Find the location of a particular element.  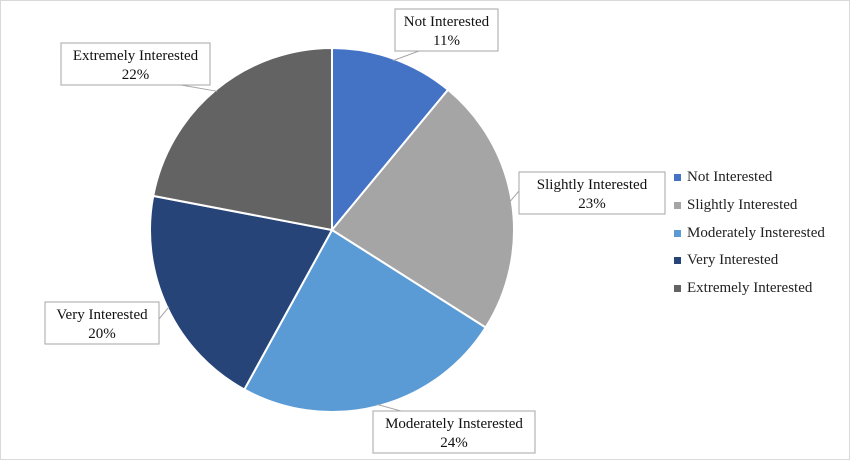

legend-swatch-very-interested is located at coordinates (677, 261).